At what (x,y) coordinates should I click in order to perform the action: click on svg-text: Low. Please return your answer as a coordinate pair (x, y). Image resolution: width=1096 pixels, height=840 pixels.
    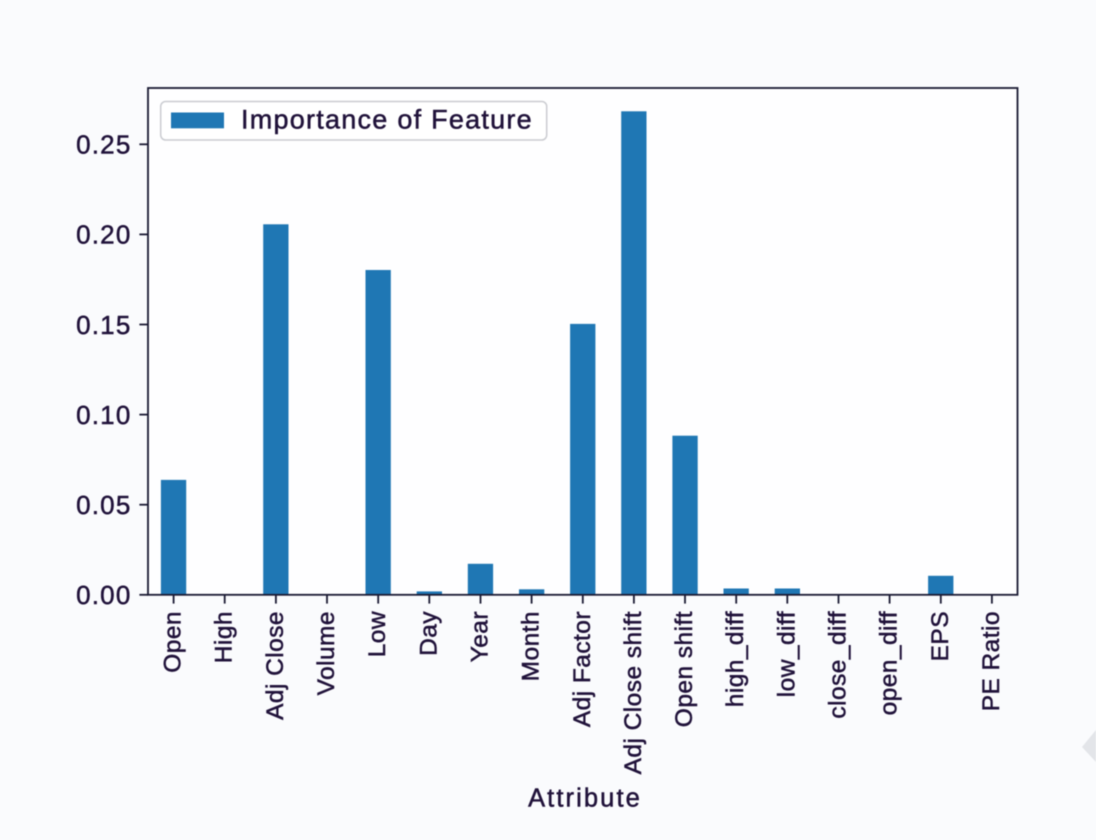
    Looking at the image, I should click on (377, 634).